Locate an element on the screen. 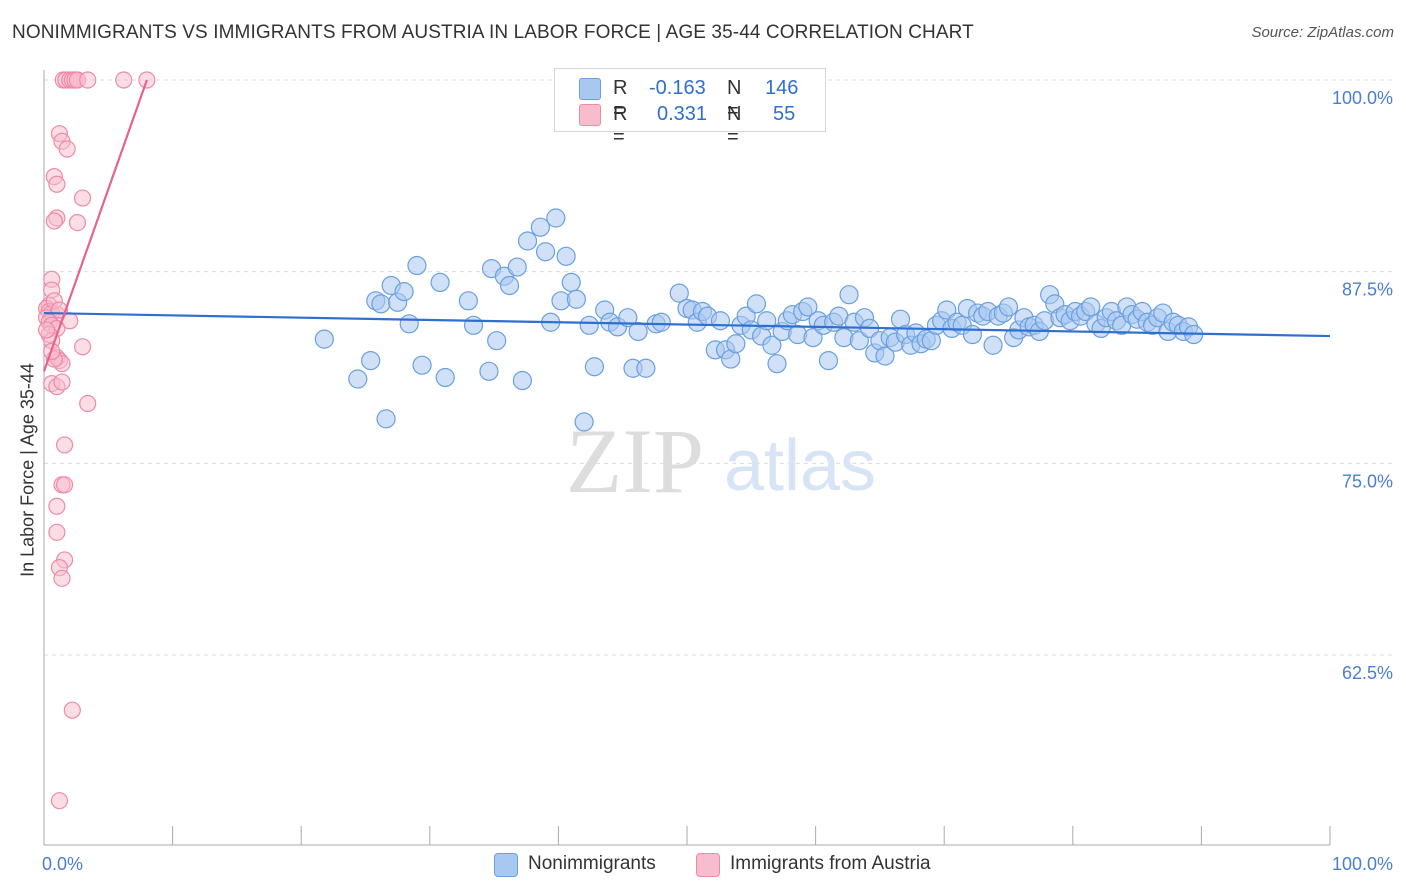  y-tick-label: 87.5% is located at coordinates (1367, 290).